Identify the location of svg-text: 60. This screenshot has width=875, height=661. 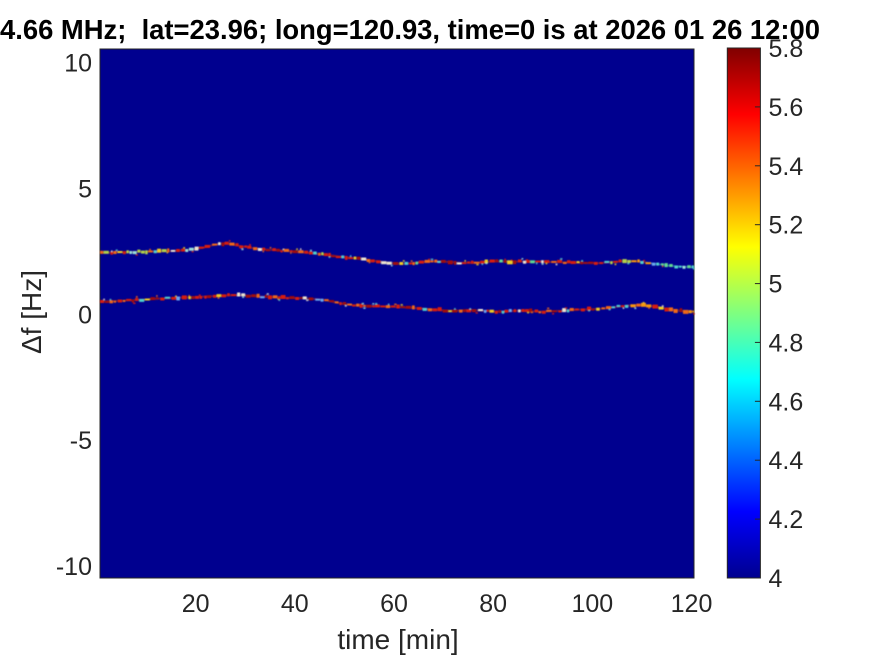
(394, 604).